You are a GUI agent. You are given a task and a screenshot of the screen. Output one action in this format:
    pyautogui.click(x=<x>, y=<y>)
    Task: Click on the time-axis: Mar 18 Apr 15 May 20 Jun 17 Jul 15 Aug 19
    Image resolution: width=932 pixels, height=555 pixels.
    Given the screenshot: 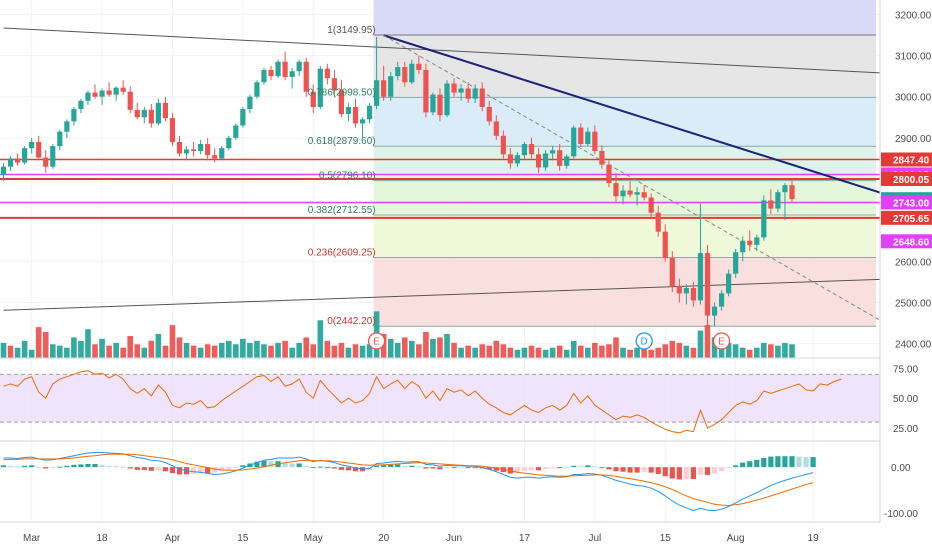 What is the action you would take?
    pyautogui.click(x=421, y=538)
    